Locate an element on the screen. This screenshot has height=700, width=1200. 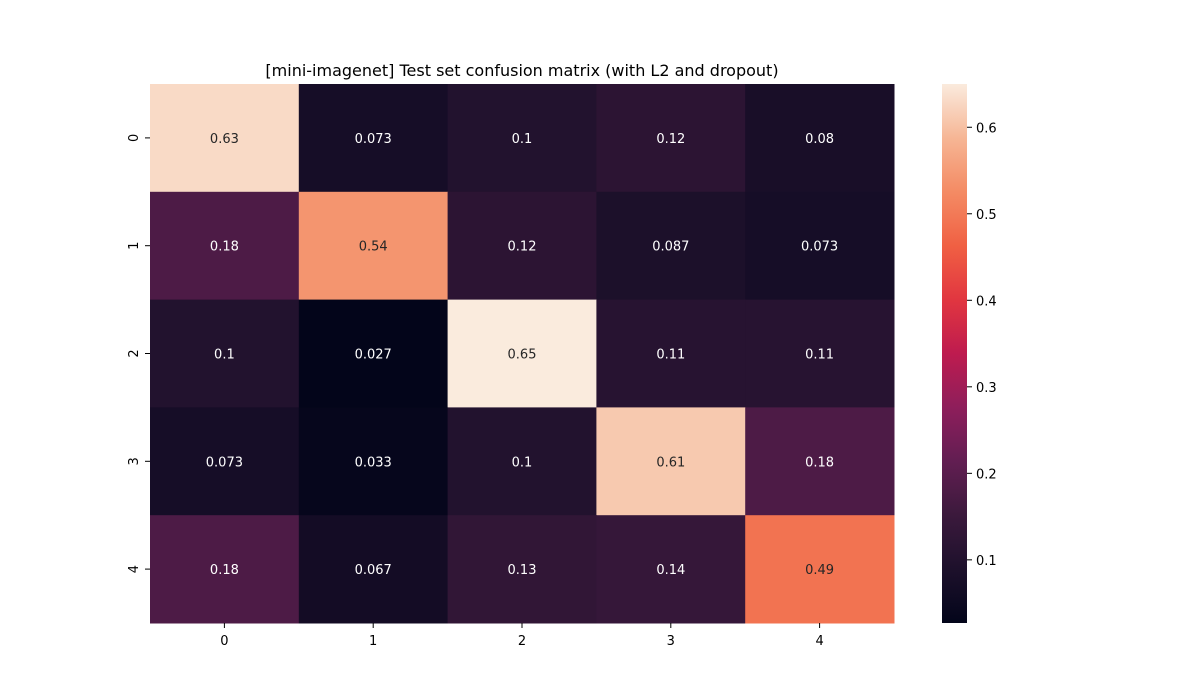
cell-value-label: 0.08 is located at coordinates (819, 139).